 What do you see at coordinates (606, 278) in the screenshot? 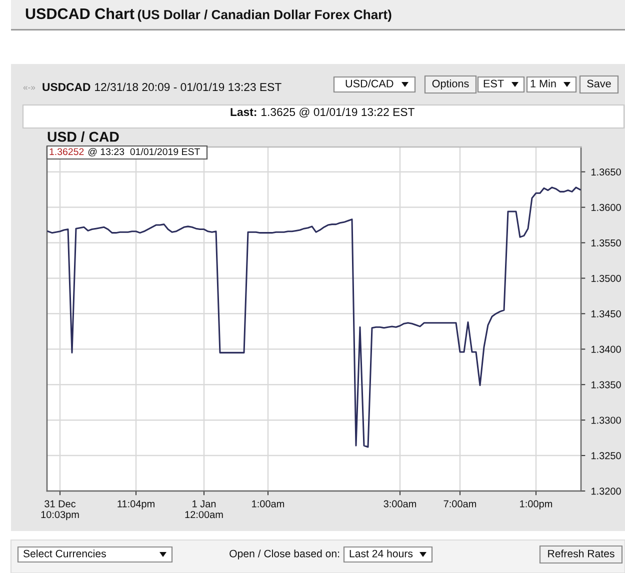
I see `y-tick-label: 1.3500` at bounding box center [606, 278].